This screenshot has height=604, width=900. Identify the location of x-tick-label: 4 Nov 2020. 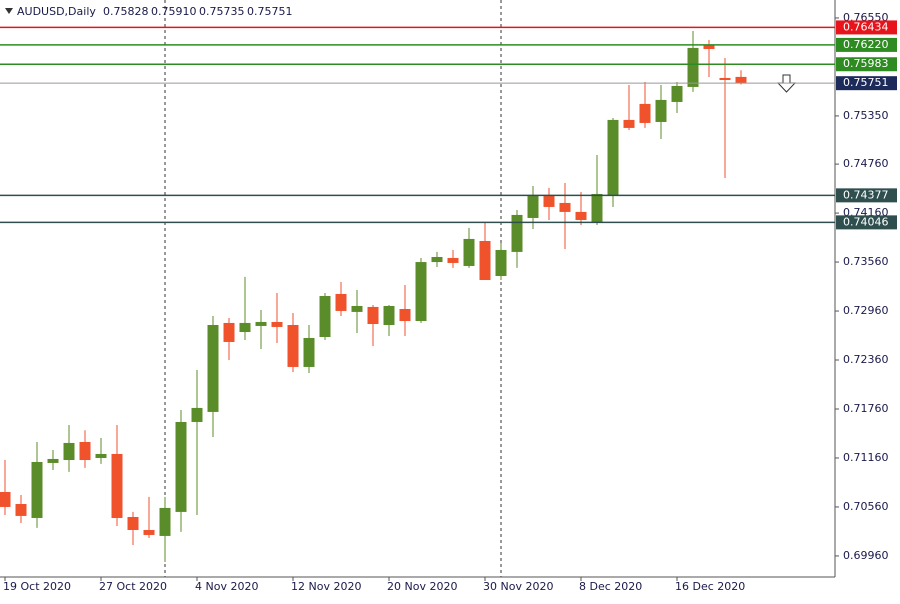
(226, 586).